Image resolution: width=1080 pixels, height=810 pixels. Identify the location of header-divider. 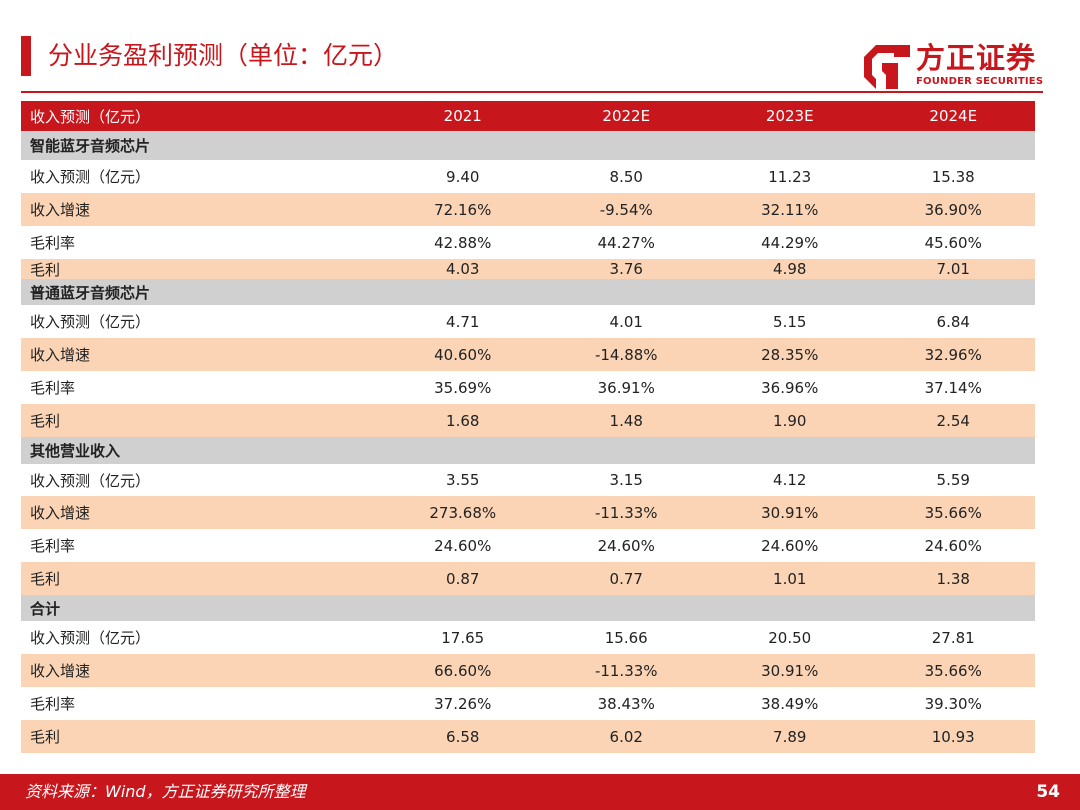
(532, 92).